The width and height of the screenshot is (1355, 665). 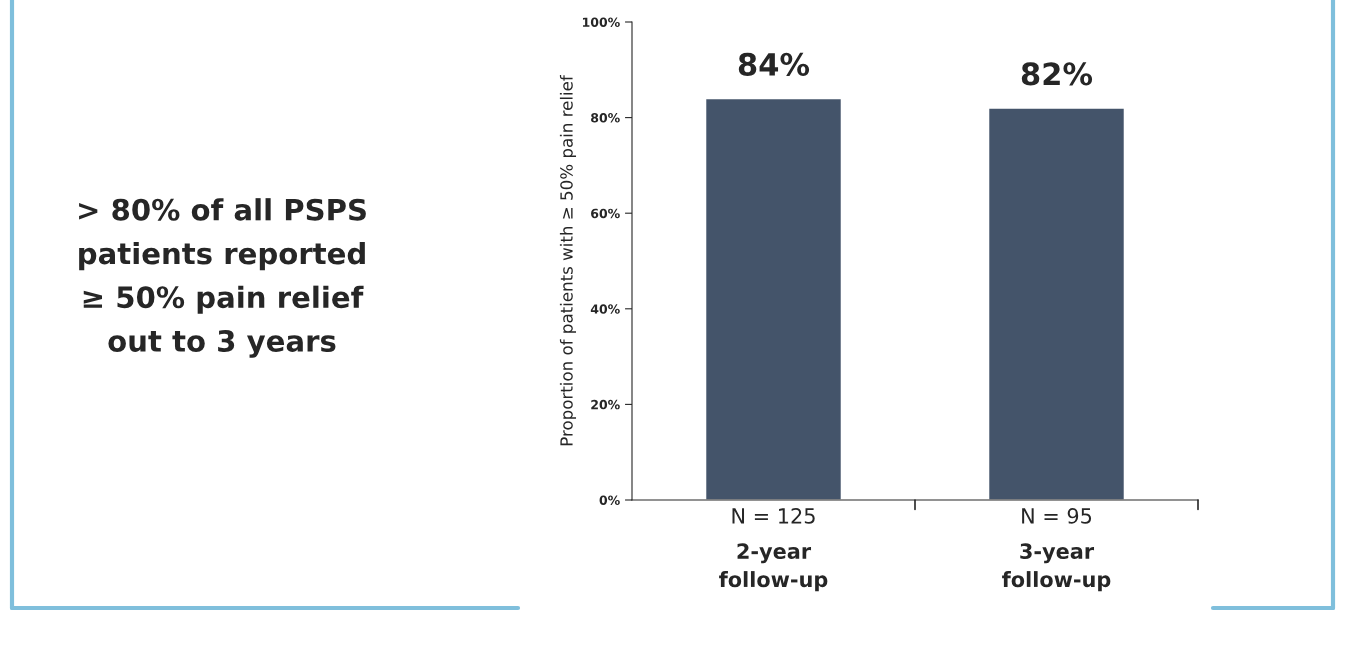 What do you see at coordinates (601, 22) in the screenshot?
I see `y-tick-label: 100%` at bounding box center [601, 22].